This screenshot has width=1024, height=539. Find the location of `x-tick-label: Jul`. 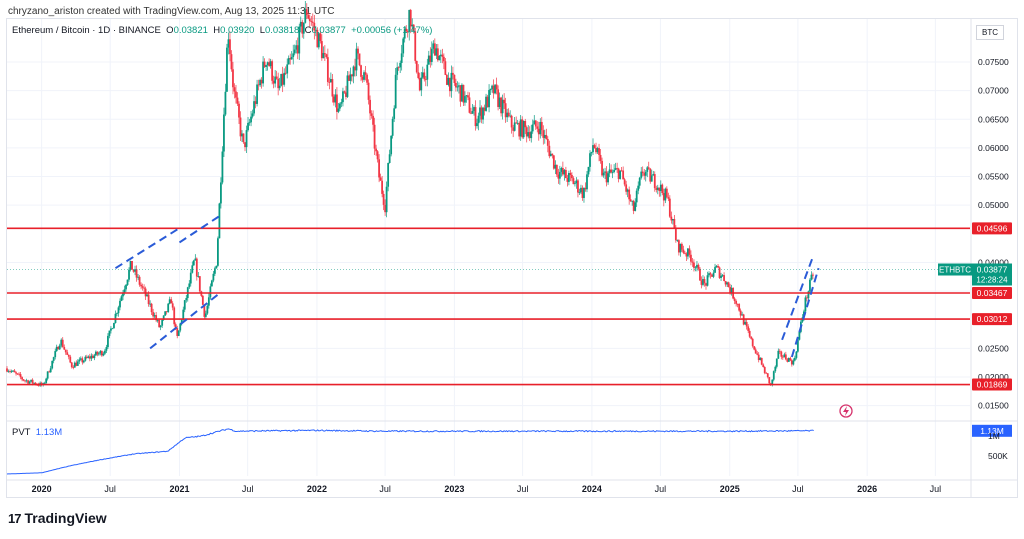

x-tick-label: Jul is located at coordinates (798, 489).